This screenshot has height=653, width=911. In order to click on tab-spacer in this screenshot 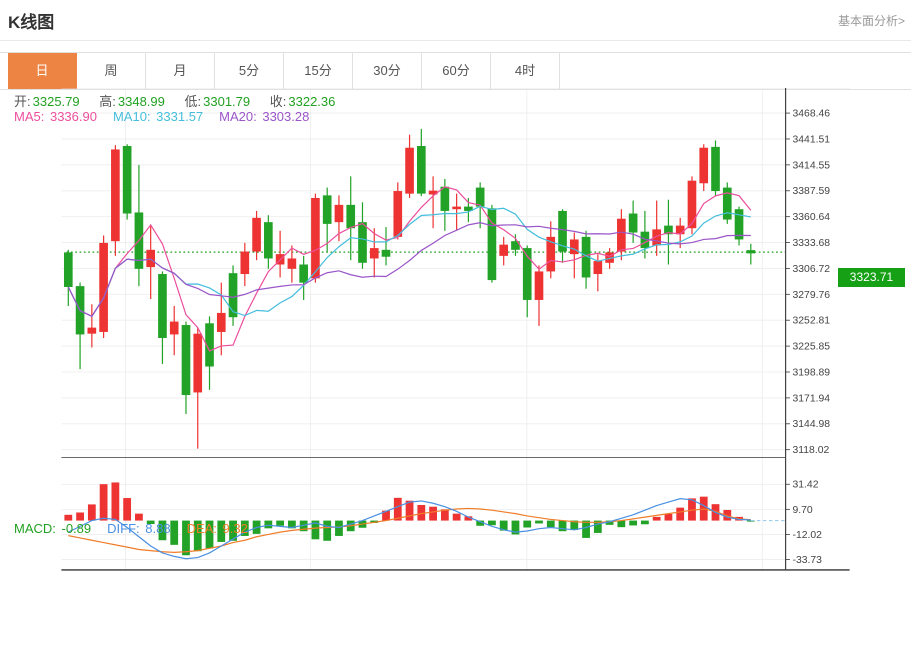, I will do `click(4, 71)`.